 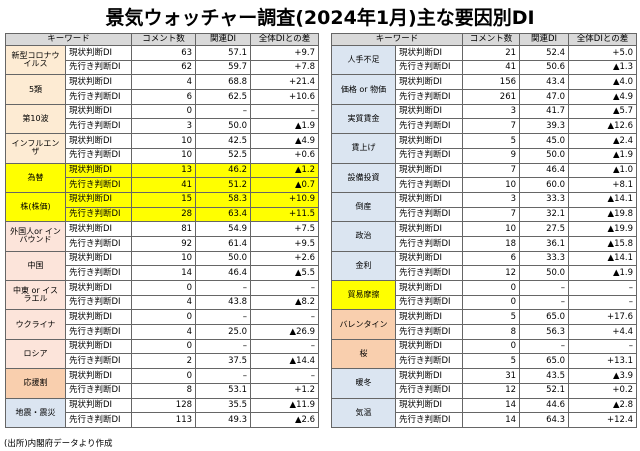 What do you see at coordinates (35, 236) in the screenshot?
I see `keyword-cell: 外国人or インバウンド` at bounding box center [35, 236].